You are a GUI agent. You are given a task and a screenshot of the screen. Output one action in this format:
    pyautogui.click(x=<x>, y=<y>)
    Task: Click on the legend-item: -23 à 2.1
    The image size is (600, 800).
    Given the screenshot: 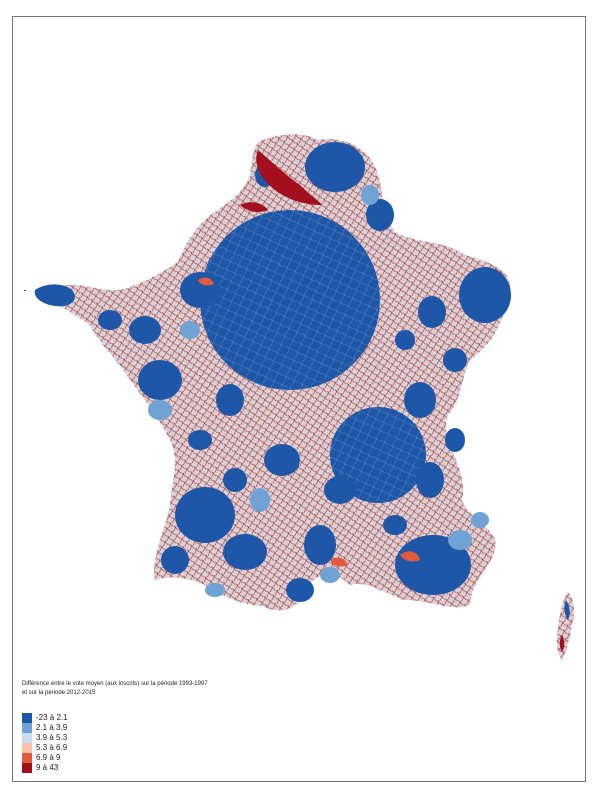 What is the action you would take?
    pyautogui.click(x=45, y=718)
    